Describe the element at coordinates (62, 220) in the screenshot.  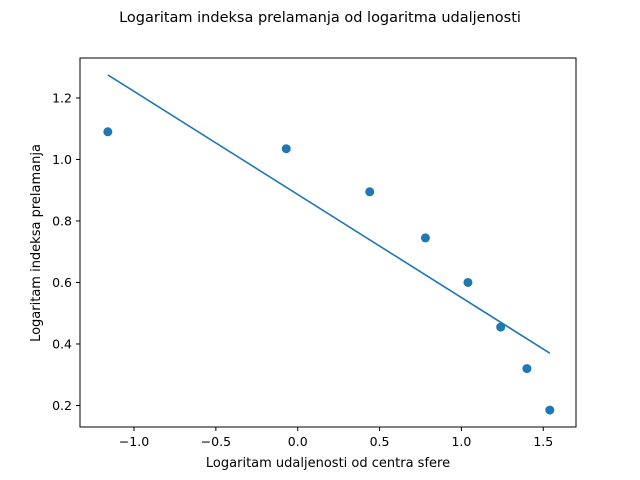
I see `y-tick-label: 0.8` at that location.